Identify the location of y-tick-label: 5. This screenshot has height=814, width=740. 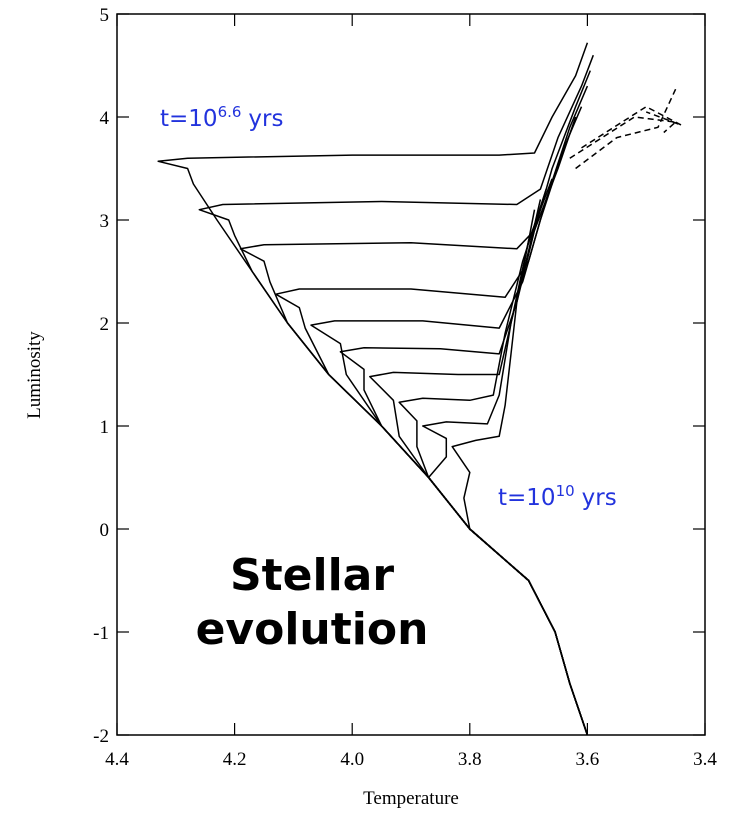
(105, 15).